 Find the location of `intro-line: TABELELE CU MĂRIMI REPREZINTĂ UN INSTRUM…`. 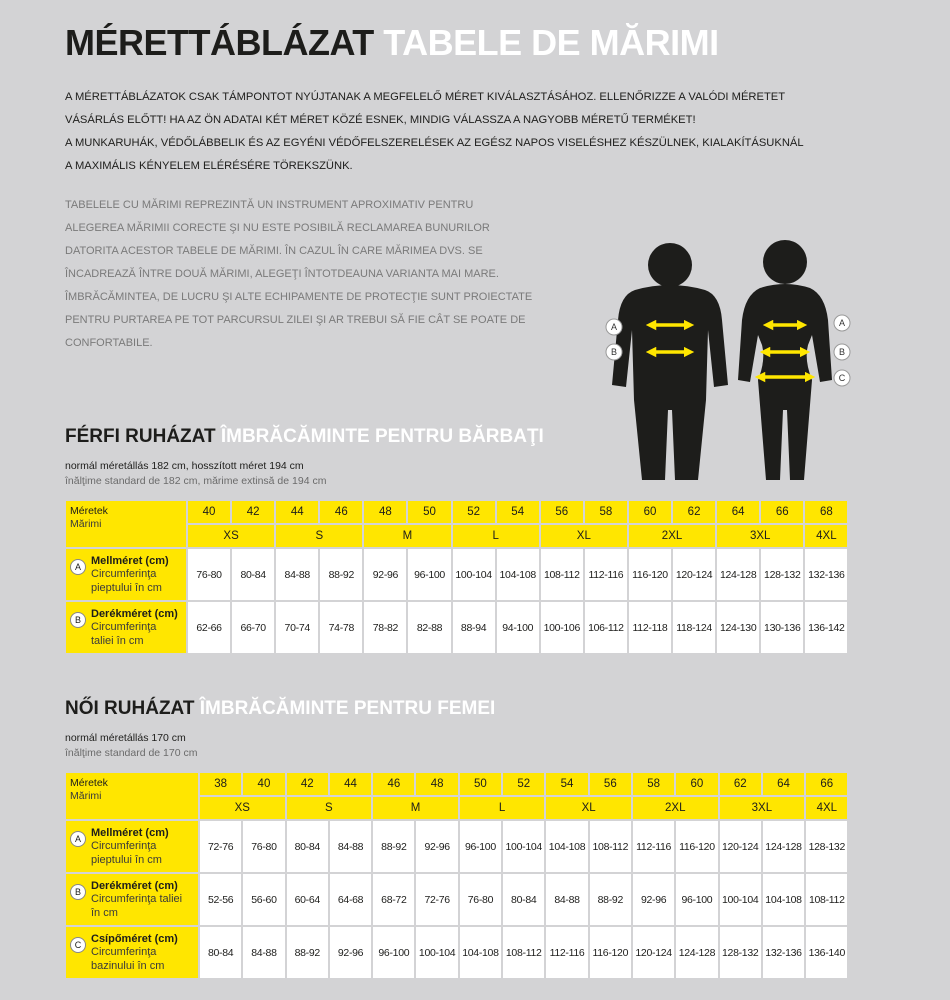

intro-line: TABELELE CU MĂRIMI REPREZINTĂ UN INSTRUM… is located at coordinates (269, 205).